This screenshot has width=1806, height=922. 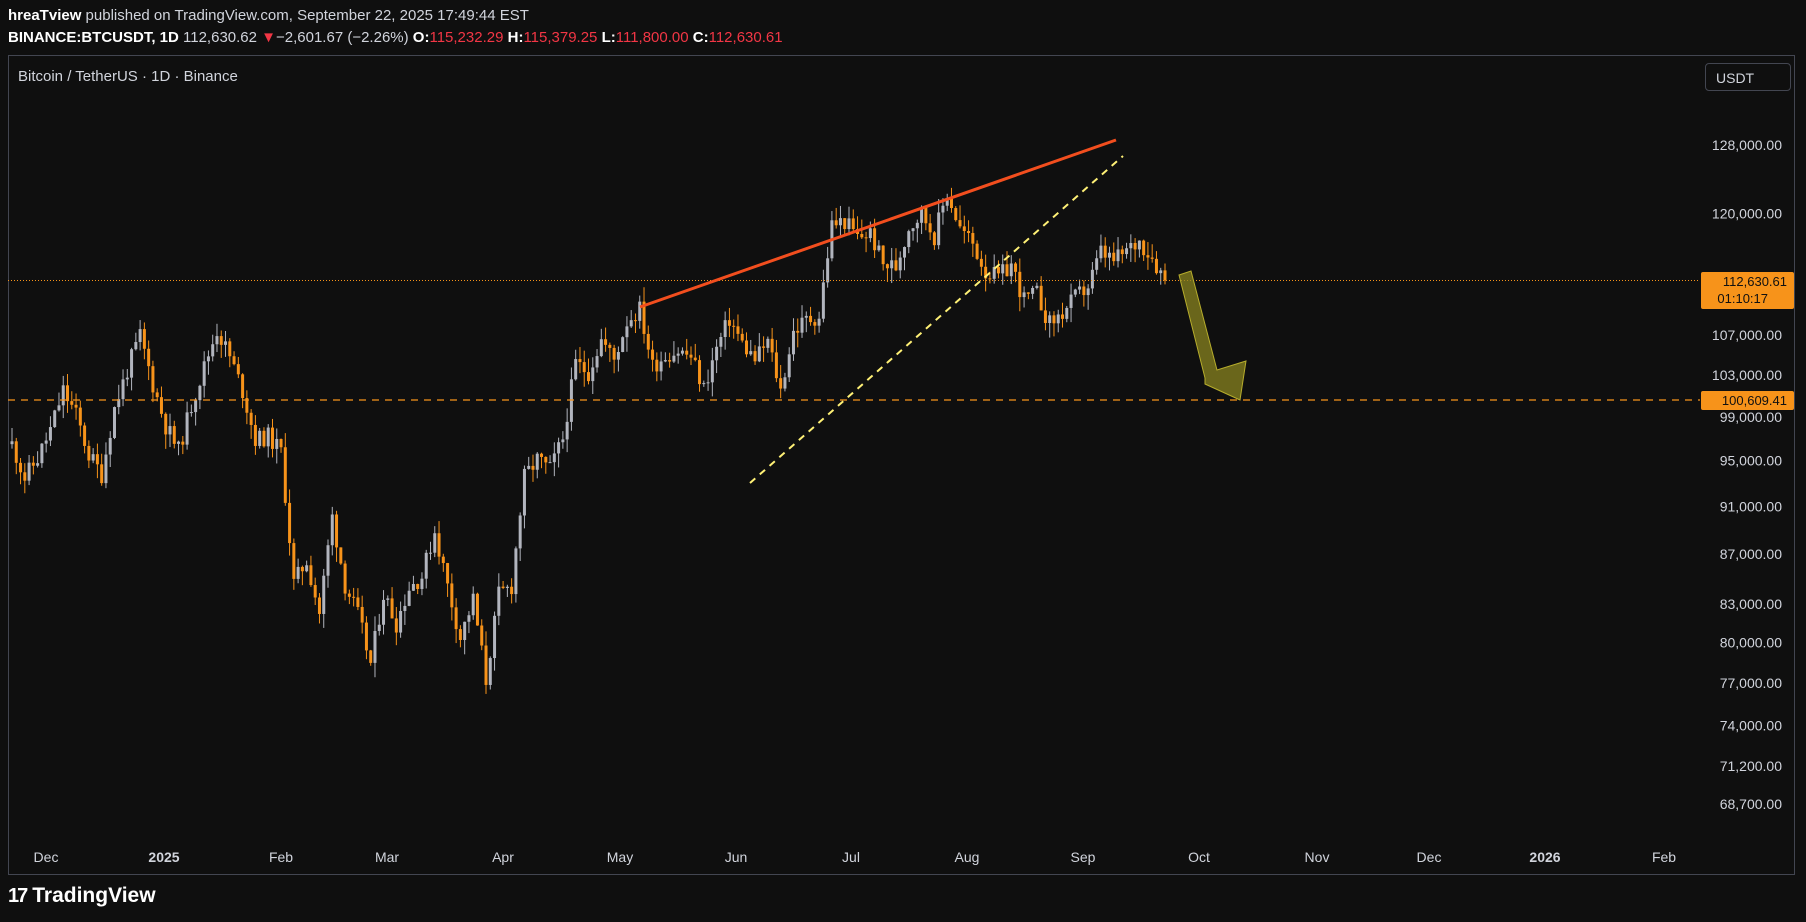 What do you see at coordinates (700, 37) in the screenshot?
I see `close-label: C:` at bounding box center [700, 37].